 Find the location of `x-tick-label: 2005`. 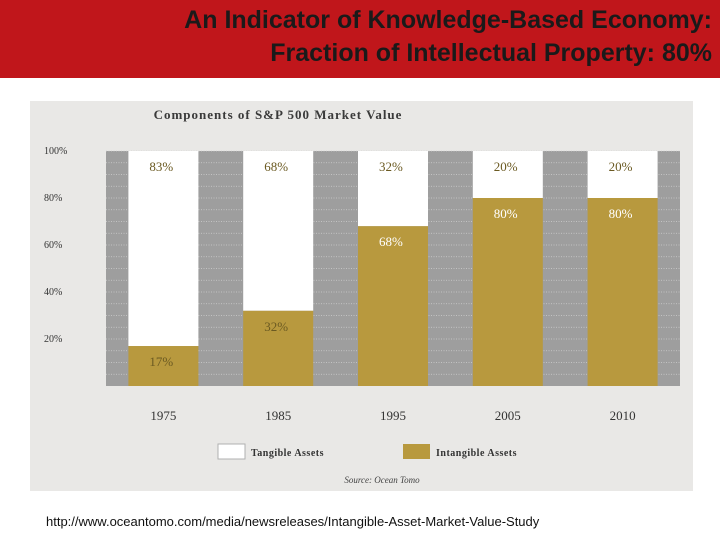

x-tick-label: 2005 is located at coordinates (508, 415).